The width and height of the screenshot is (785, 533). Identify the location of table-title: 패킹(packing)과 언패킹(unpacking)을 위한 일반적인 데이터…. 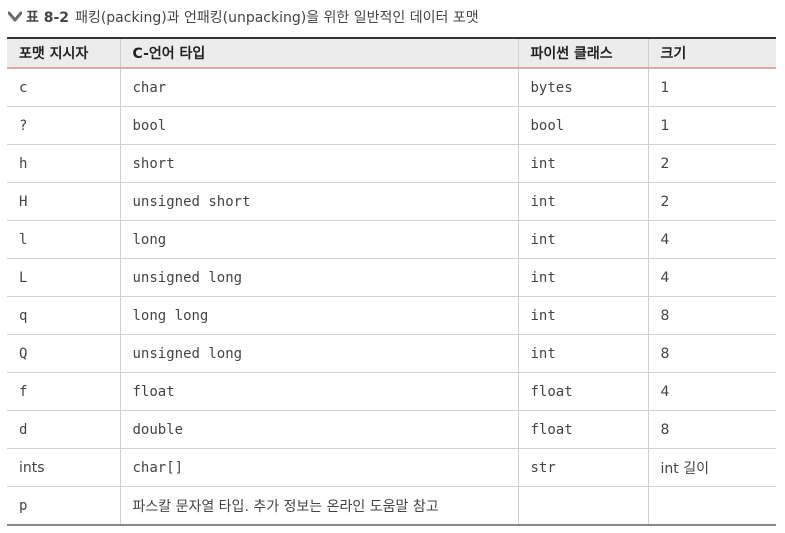
(277, 18).